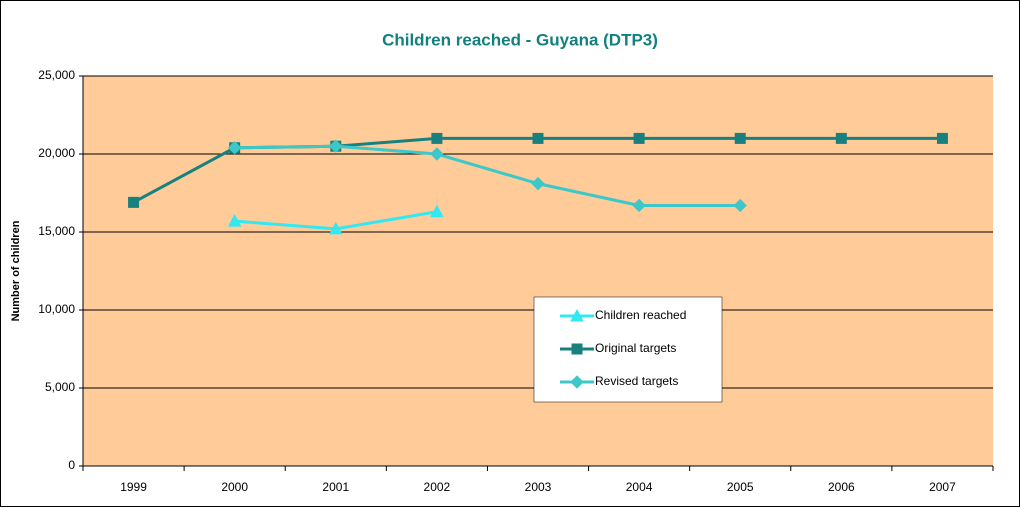 The image size is (1021, 508). What do you see at coordinates (437, 487) in the screenshot?
I see `x-tick-label: 2002` at bounding box center [437, 487].